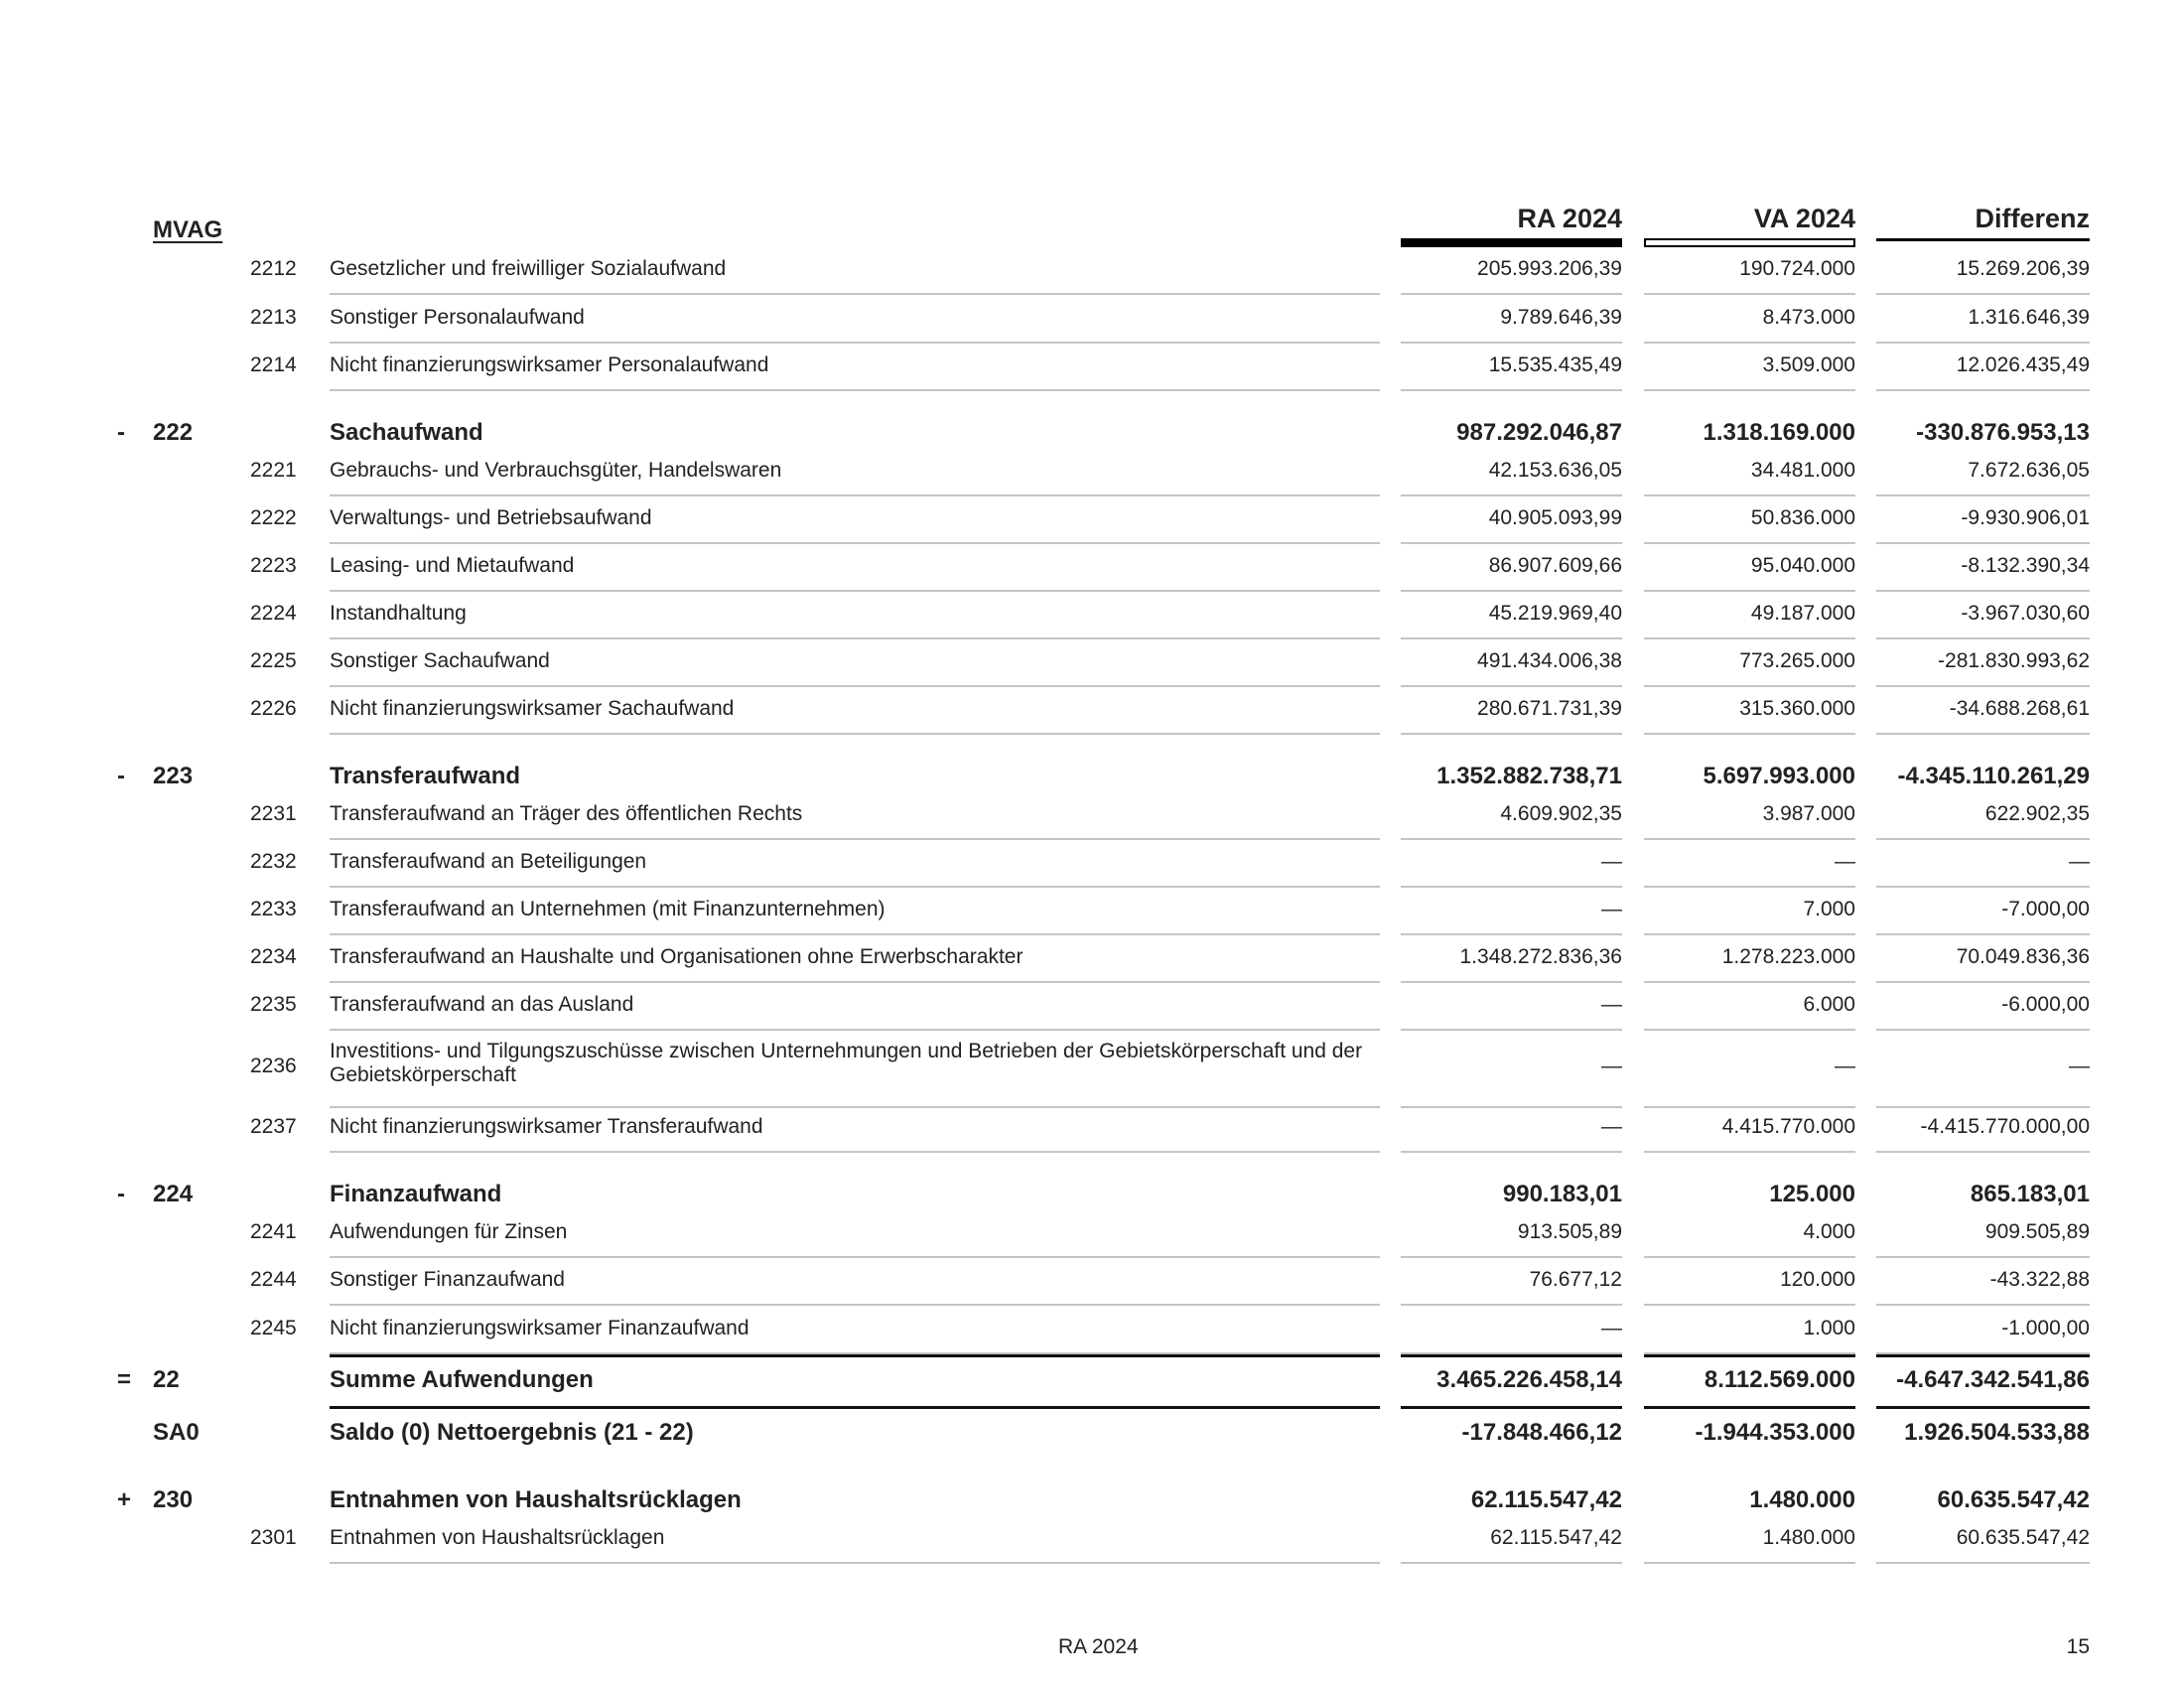  What do you see at coordinates (273, 364) in the screenshot?
I see `row-code: 2214` at bounding box center [273, 364].